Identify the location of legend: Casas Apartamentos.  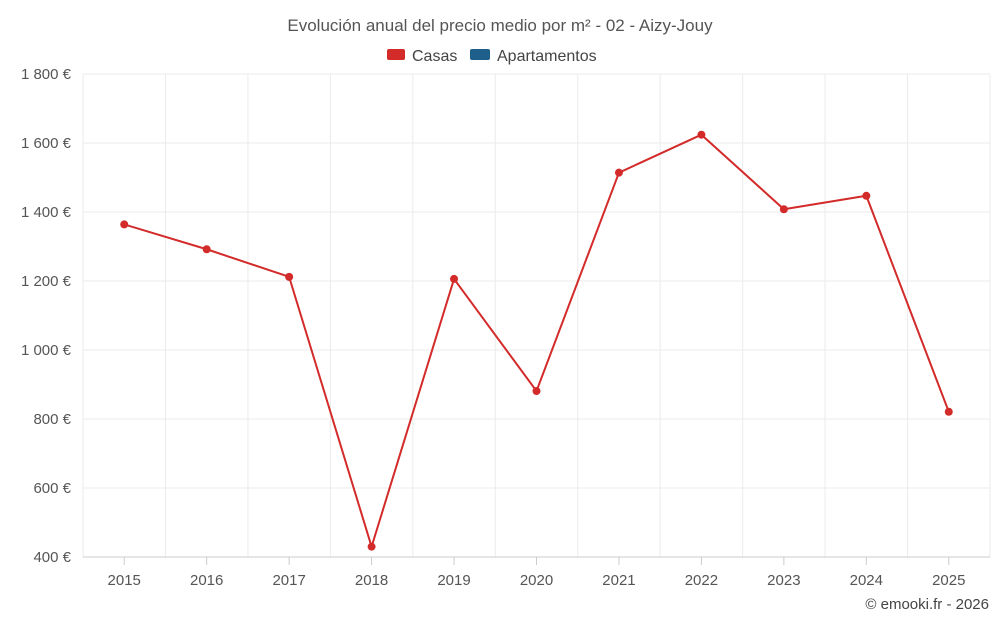
(492, 56).